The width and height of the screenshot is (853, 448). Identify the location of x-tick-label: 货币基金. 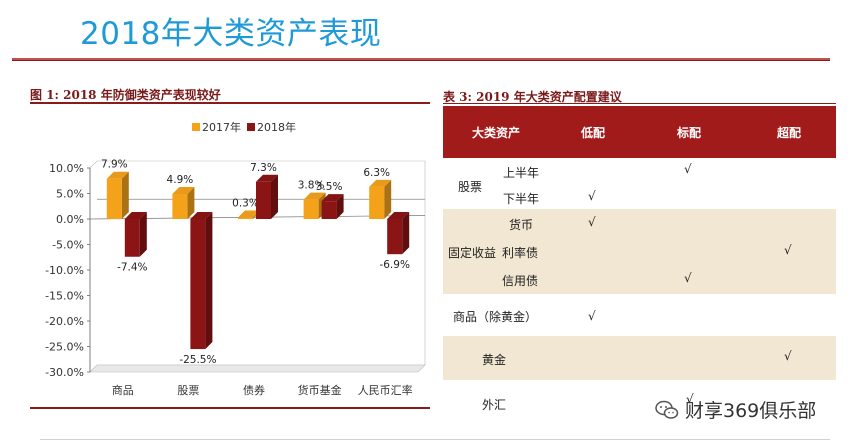
(320, 390).